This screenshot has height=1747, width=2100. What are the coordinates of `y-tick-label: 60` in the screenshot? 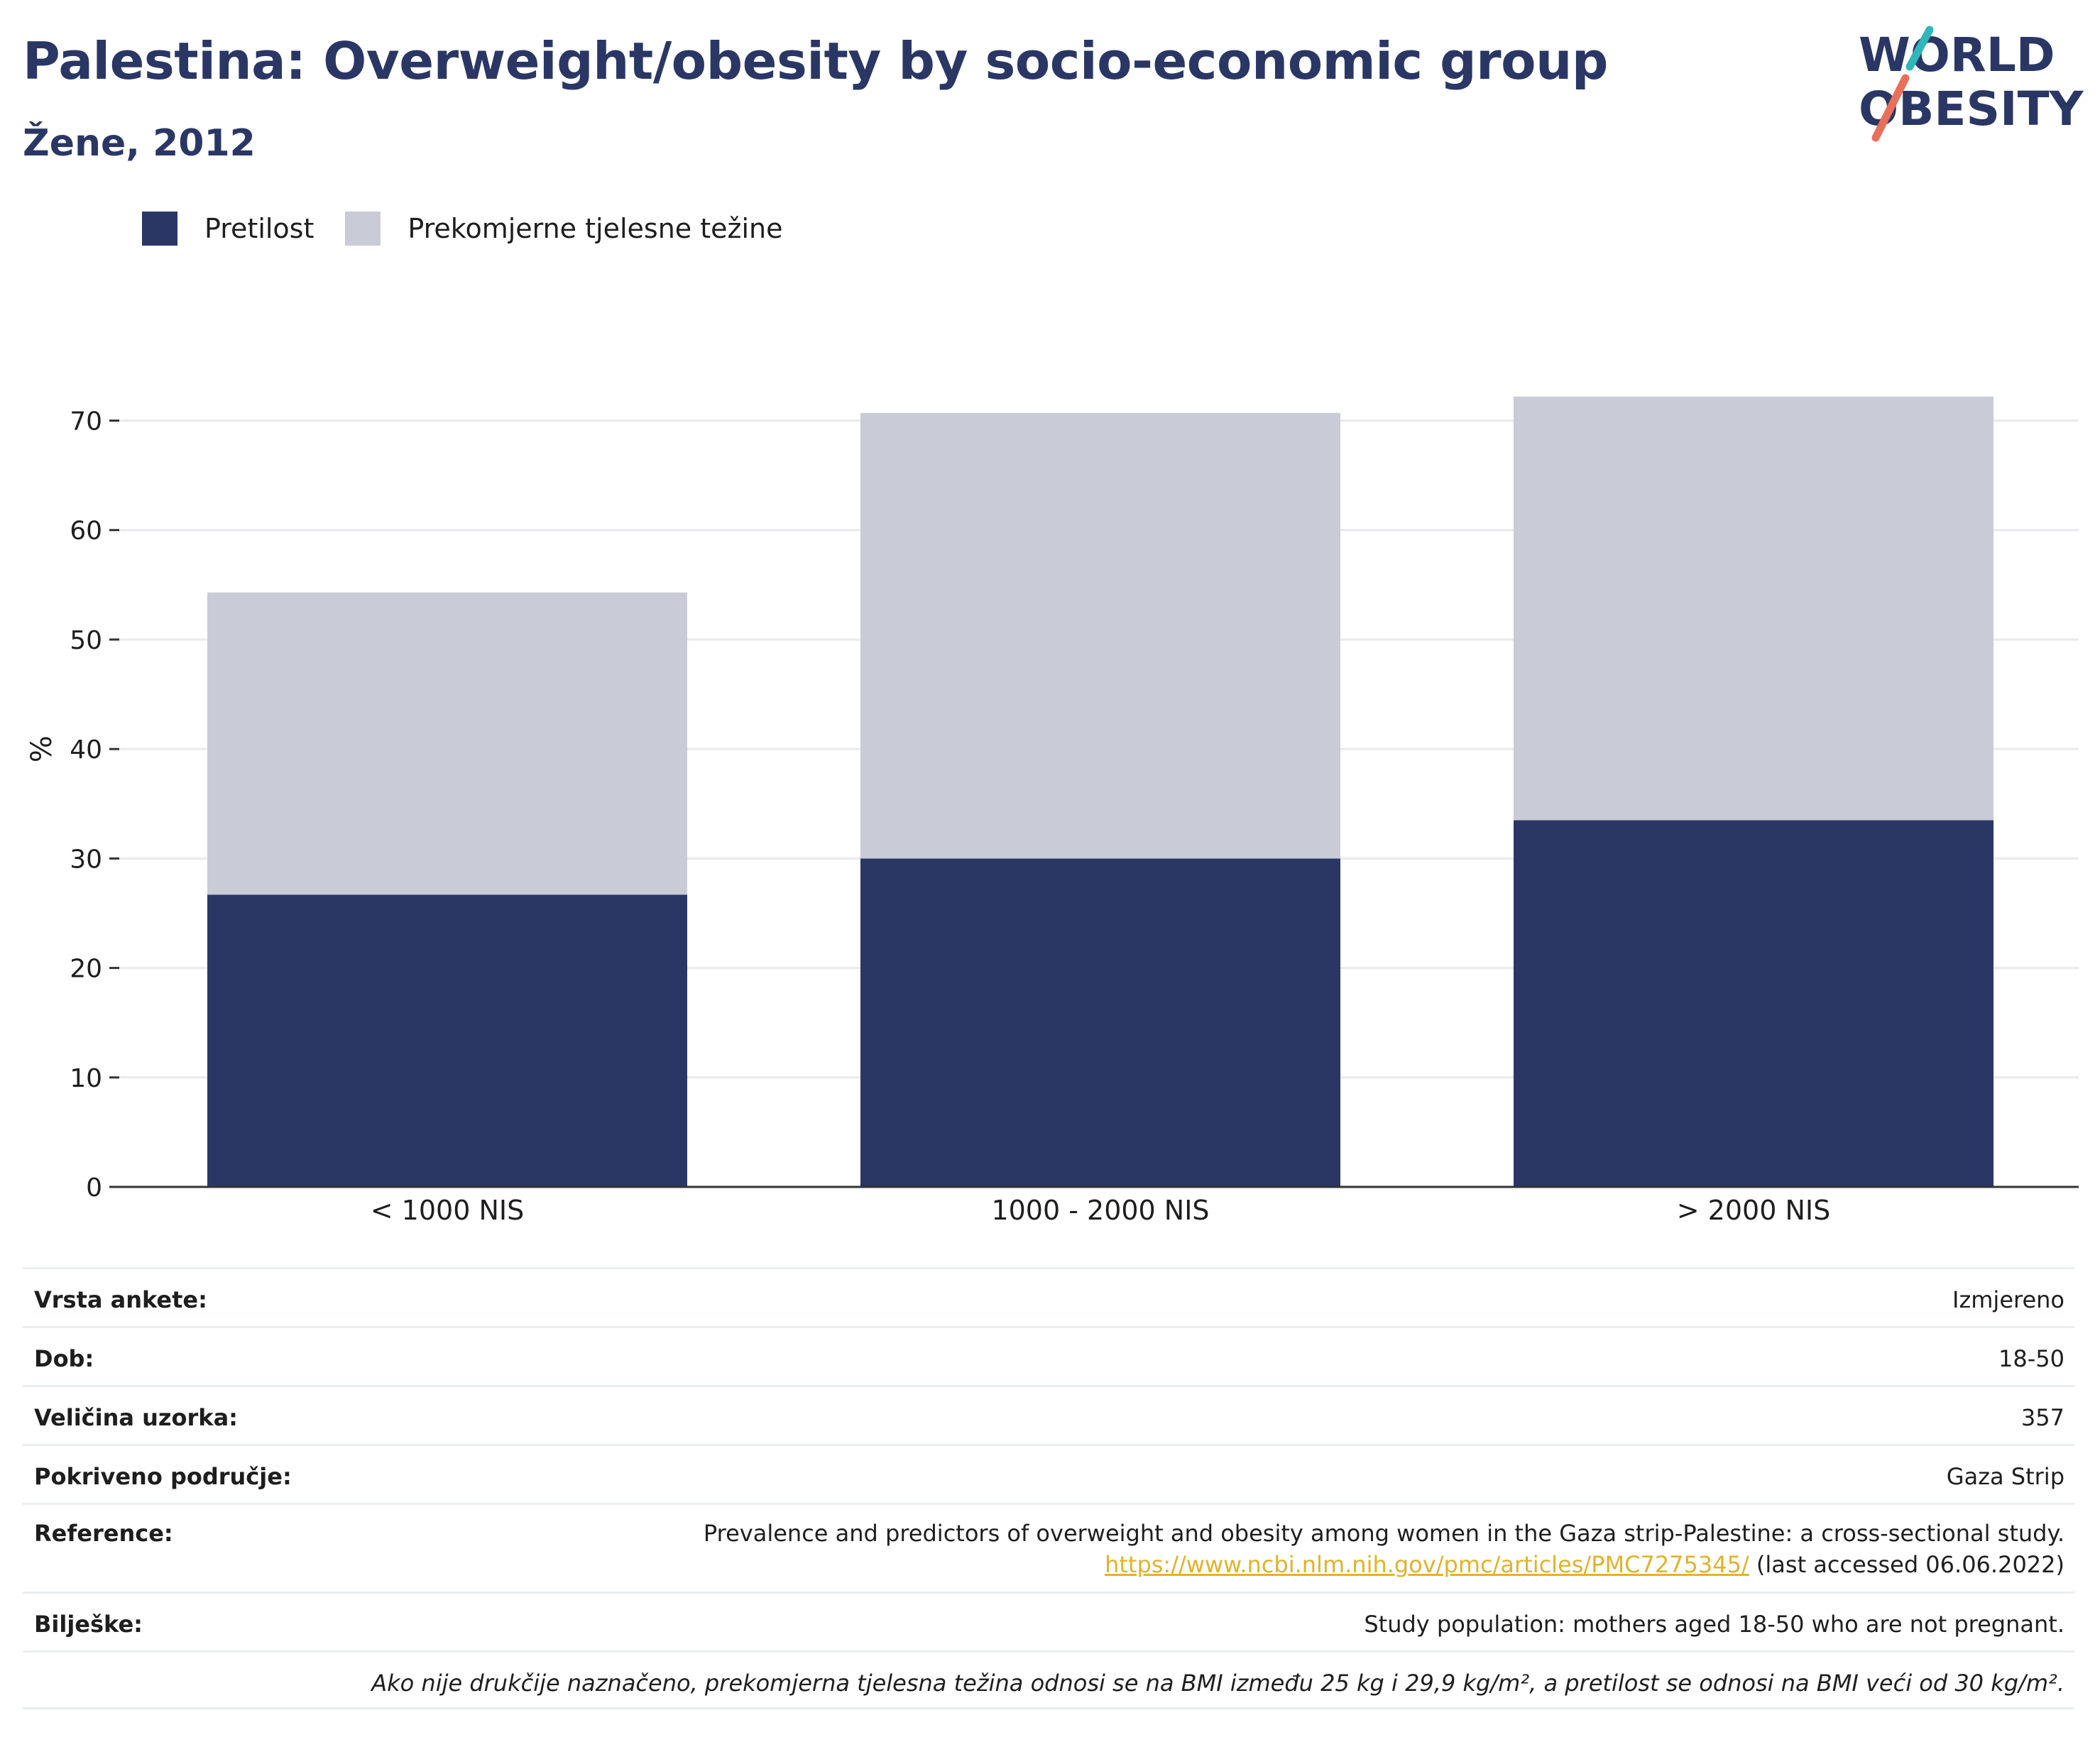 It's located at (86, 531).